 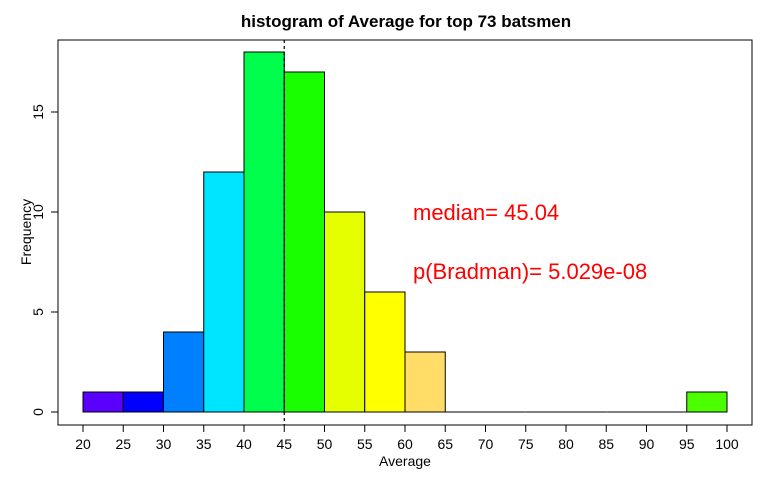 I want to click on x-tick-label-95: 95, so click(x=687, y=444).